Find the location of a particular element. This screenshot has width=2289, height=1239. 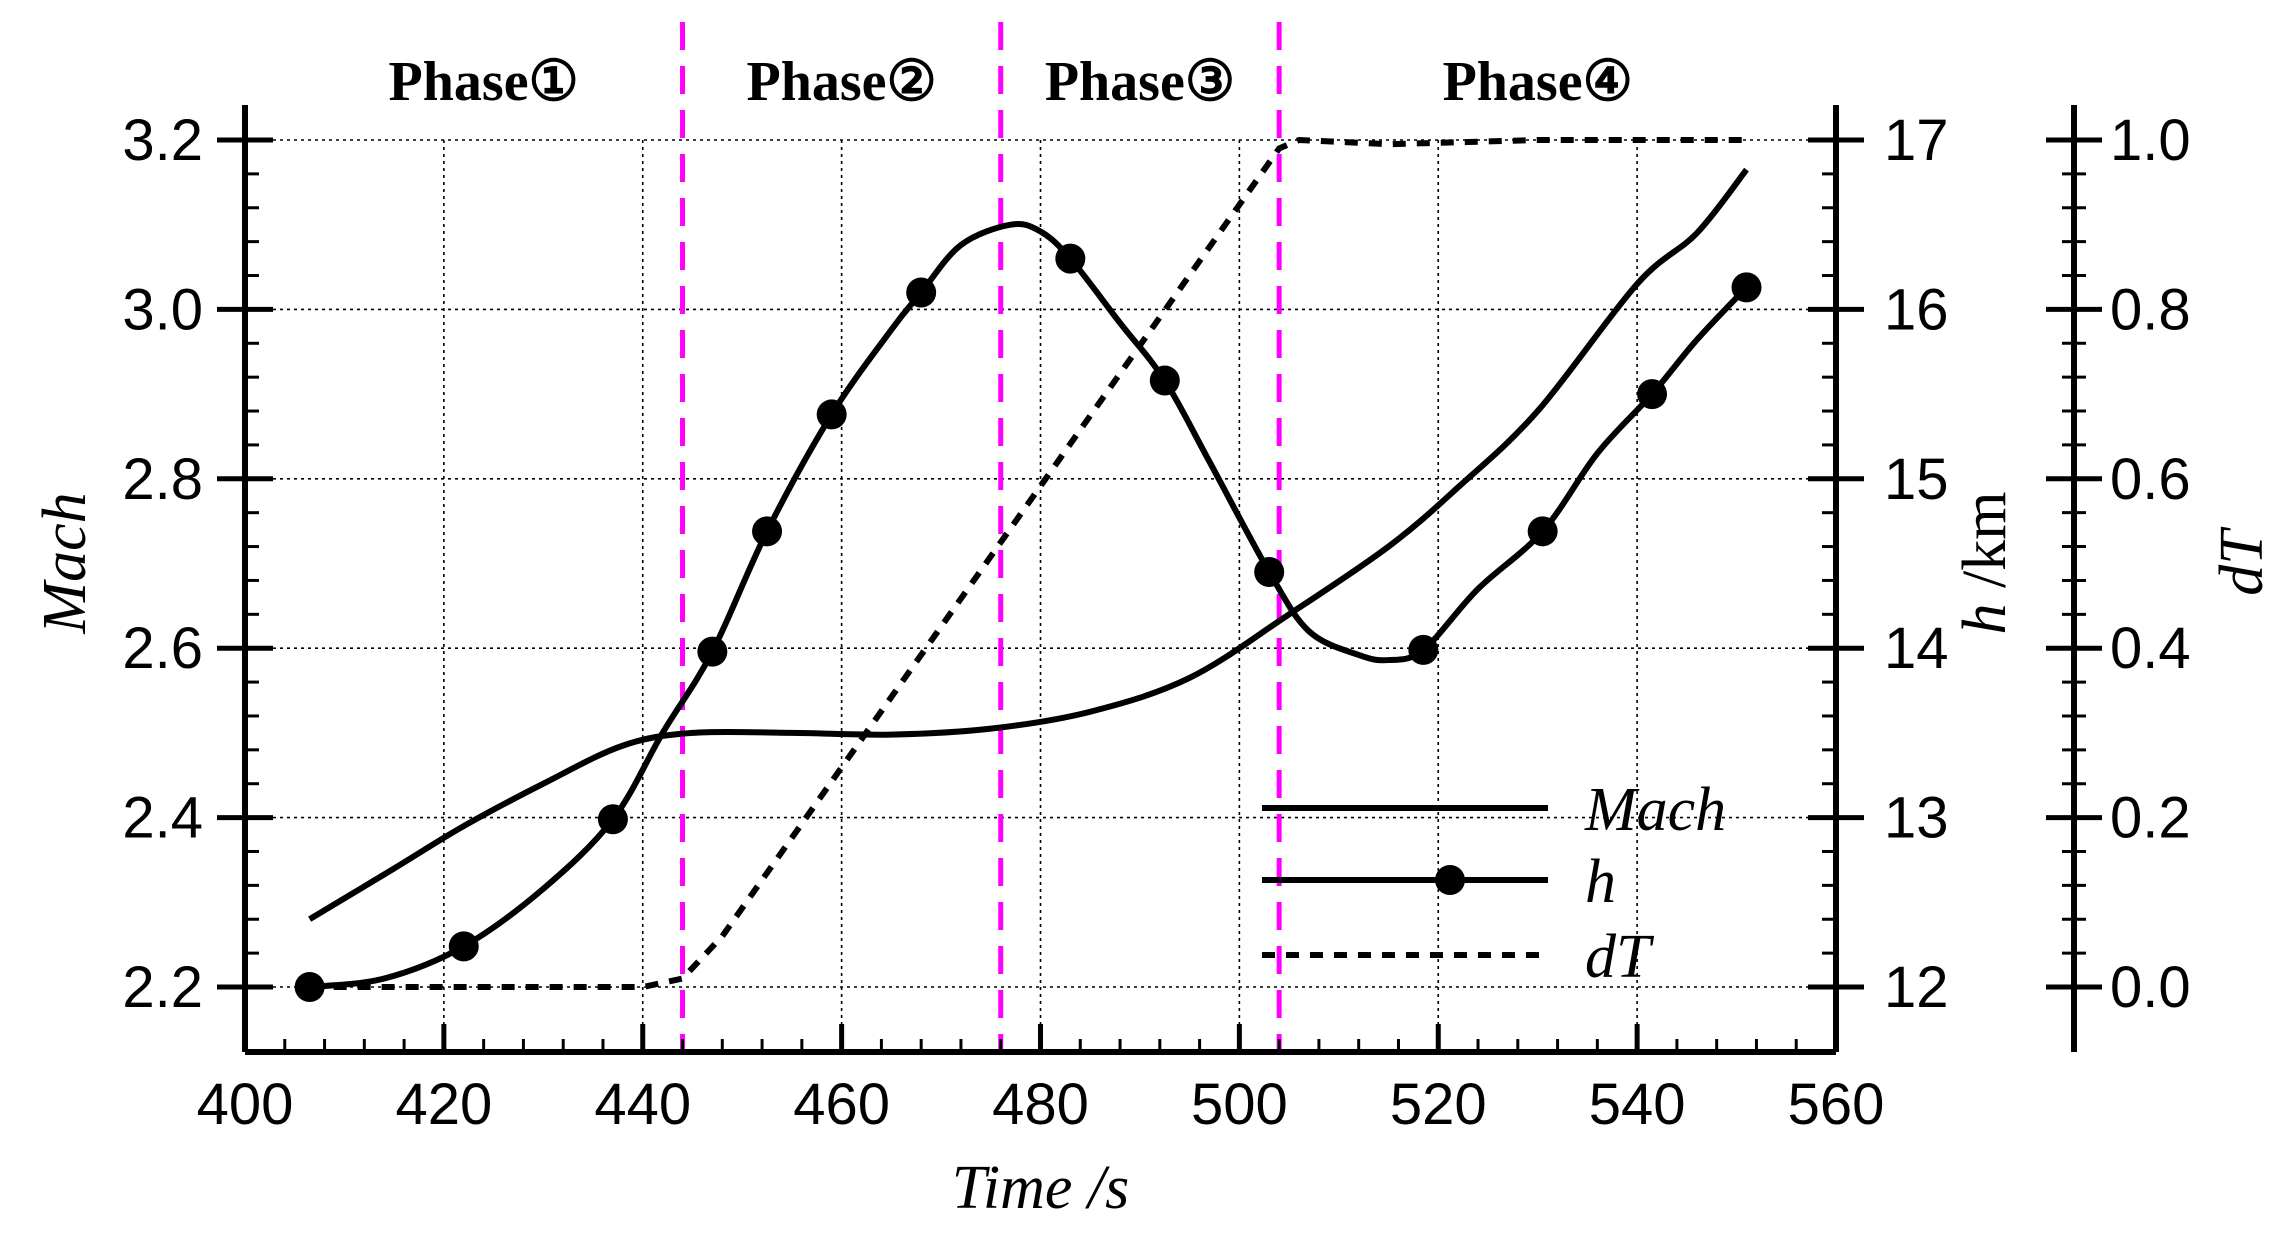

x-axis-title: Time /s is located at coordinates (1040, 1188).